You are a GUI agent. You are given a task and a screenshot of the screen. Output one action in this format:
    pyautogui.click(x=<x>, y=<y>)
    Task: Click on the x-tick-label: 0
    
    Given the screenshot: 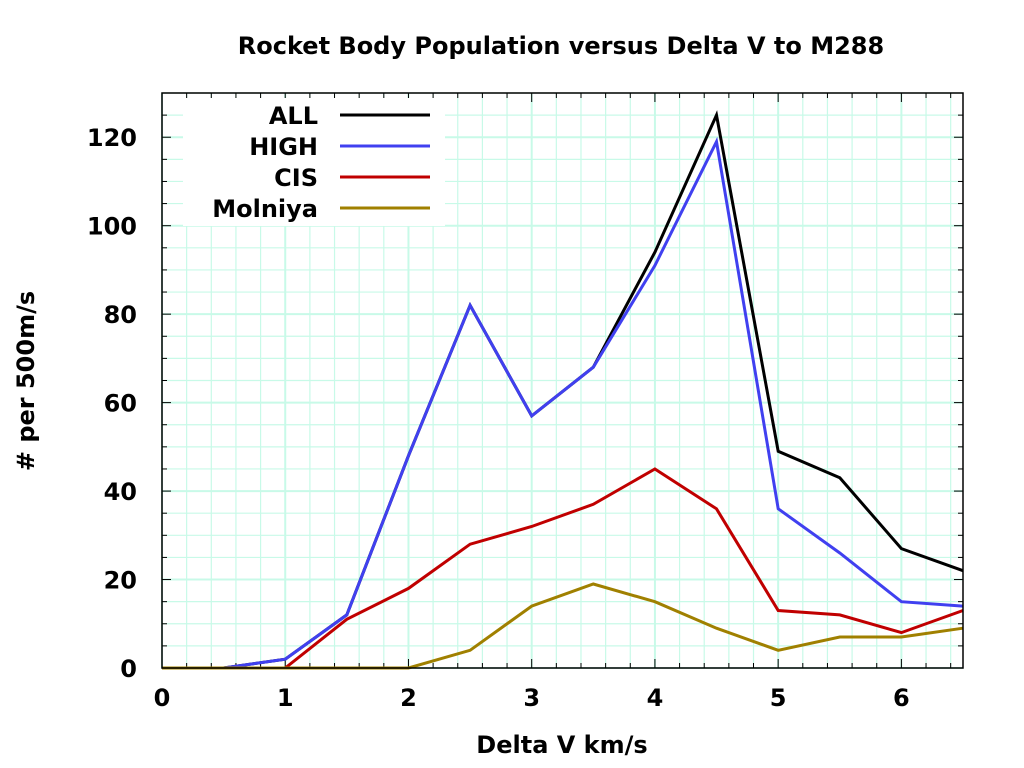 What is the action you would take?
    pyautogui.click(x=162, y=698)
    